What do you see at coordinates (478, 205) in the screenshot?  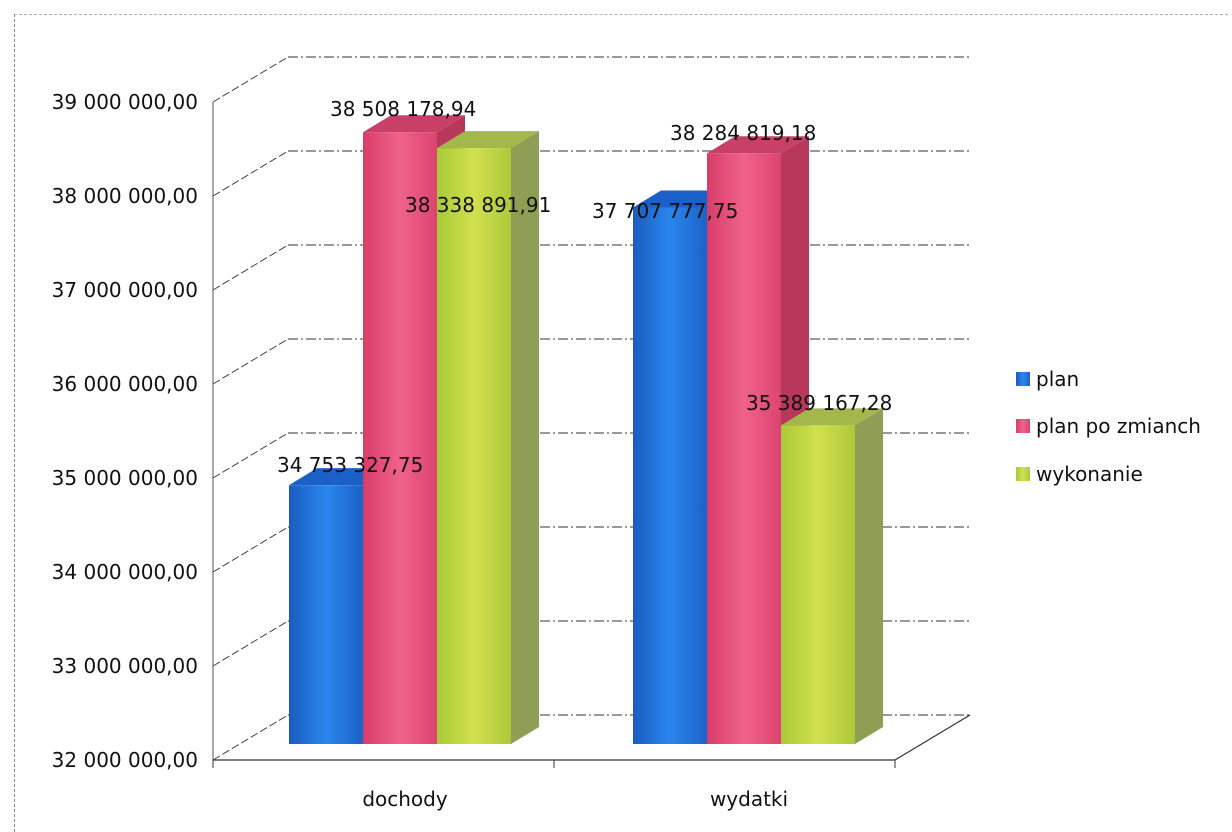 I see `data-label: 38 338 891,91` at bounding box center [478, 205].